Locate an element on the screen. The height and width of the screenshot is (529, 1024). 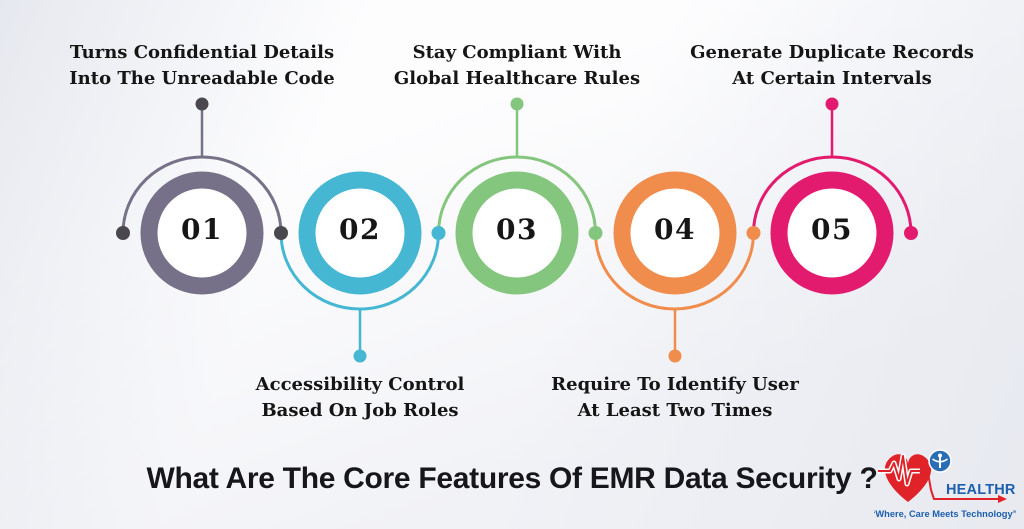
step-label-3-line1: Stay Compliant With is located at coordinates (517, 52).